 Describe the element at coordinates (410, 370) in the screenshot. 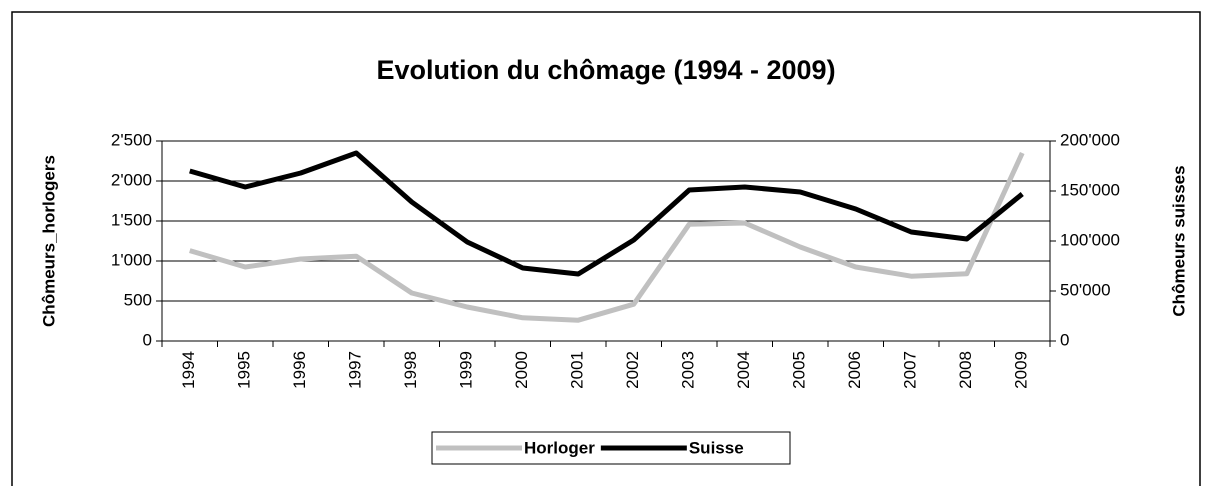

I see `x-tick-label: 1998` at that location.